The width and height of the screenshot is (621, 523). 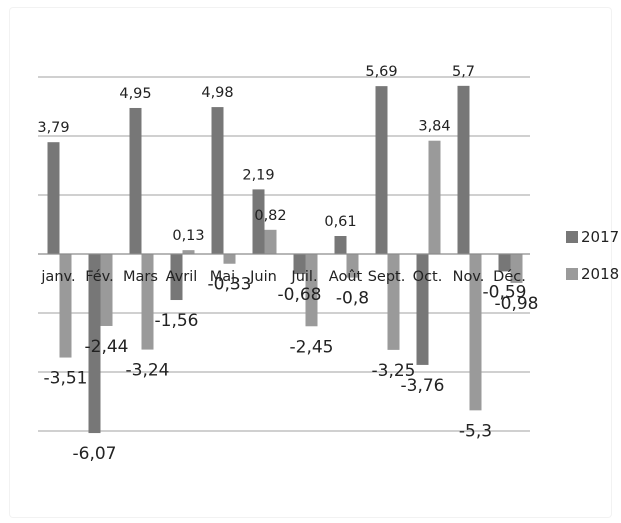 What do you see at coordinates (299, 264) in the screenshot?
I see `bar-2017-Juil.` at bounding box center [299, 264].